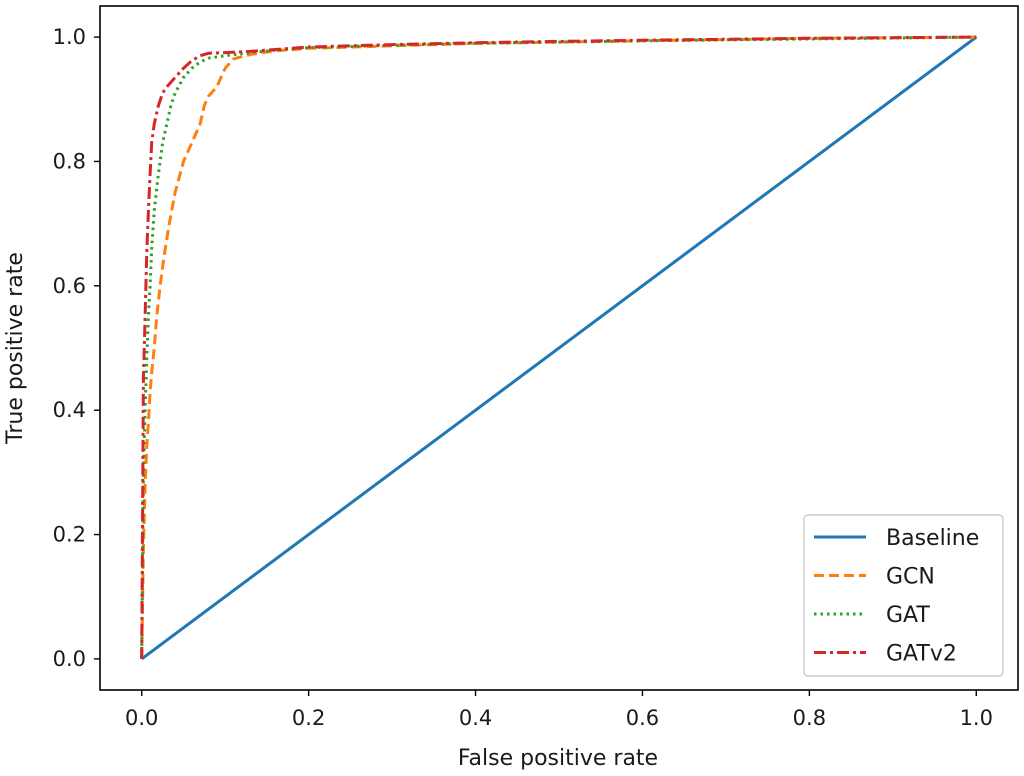 The image size is (1024, 776). What do you see at coordinates (69, 161) in the screenshot?
I see `y-tick-label: 0.8` at bounding box center [69, 161].